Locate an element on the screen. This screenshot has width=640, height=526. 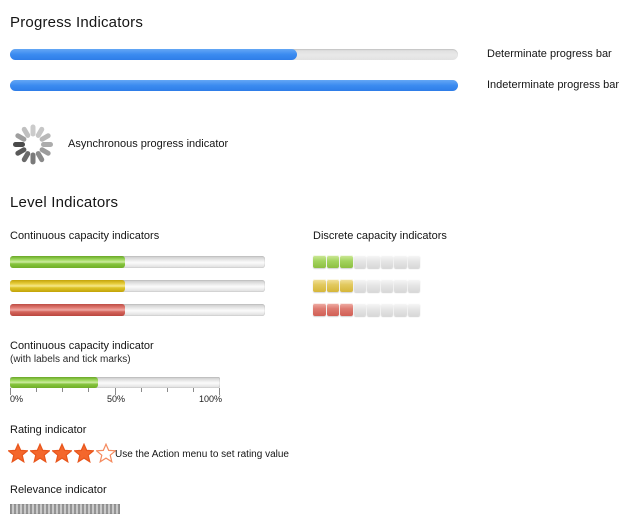
relevance-indicator-label: Relevance indicator is located at coordinates (58, 490).